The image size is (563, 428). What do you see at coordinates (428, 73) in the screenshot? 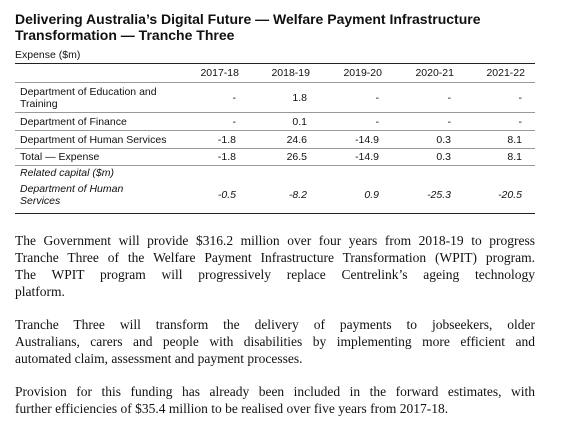
I see `year-header: 2020-21` at bounding box center [428, 73].